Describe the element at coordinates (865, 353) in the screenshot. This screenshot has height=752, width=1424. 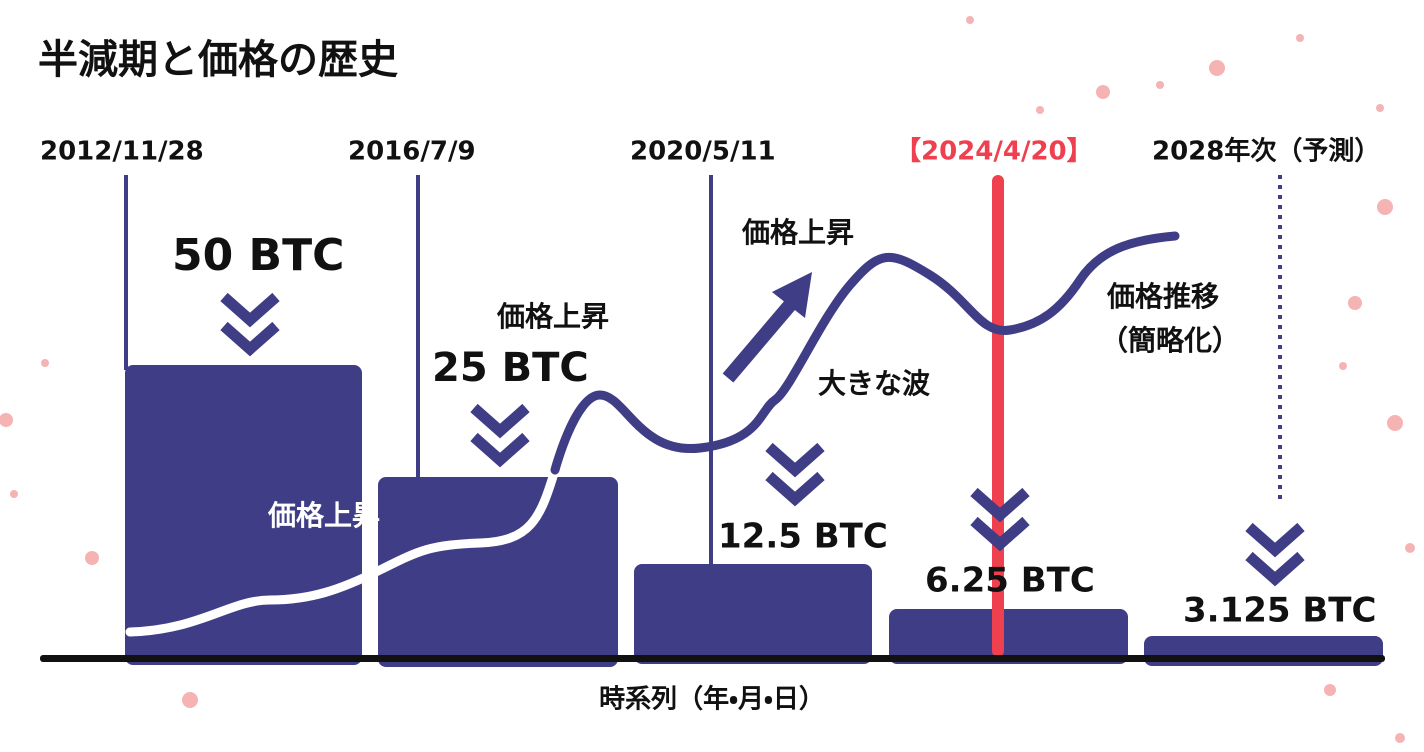
I see `price-curve` at that location.